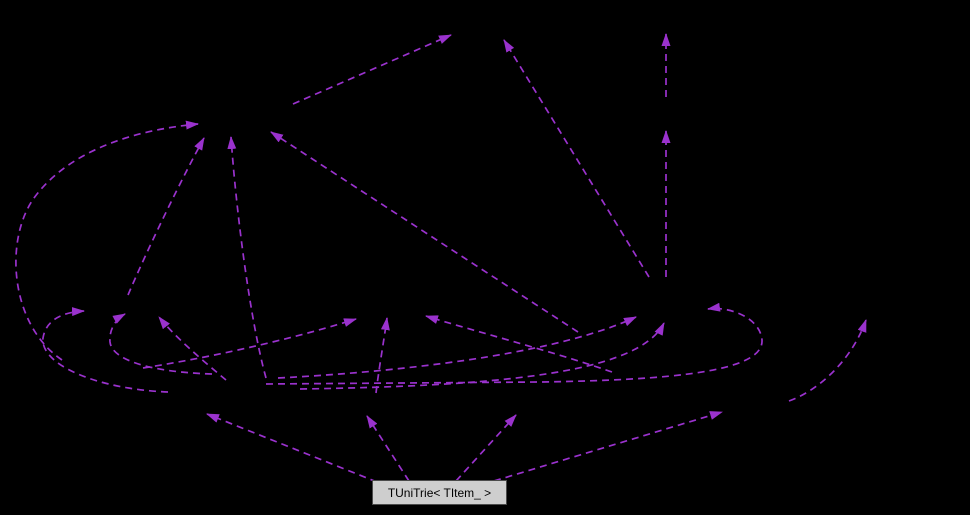 Image resolution: width=970 pixels, height=515 pixels. Describe the element at coordinates (372, 69) in the screenshot. I see `edge-hub-left-to-top-center` at that location.